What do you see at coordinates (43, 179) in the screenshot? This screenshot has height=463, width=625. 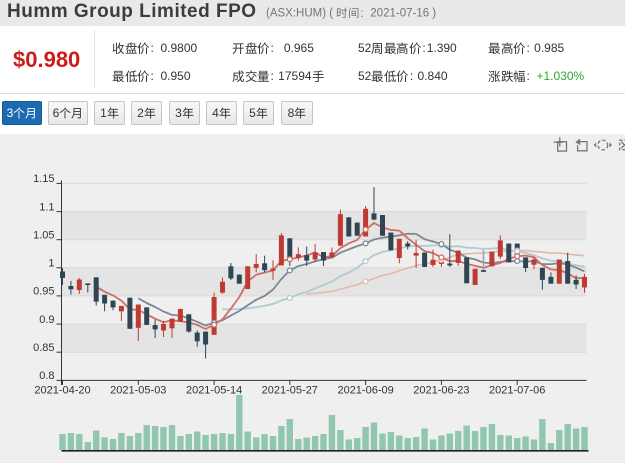 I see `svg-text: 1.15` at bounding box center [43, 179].